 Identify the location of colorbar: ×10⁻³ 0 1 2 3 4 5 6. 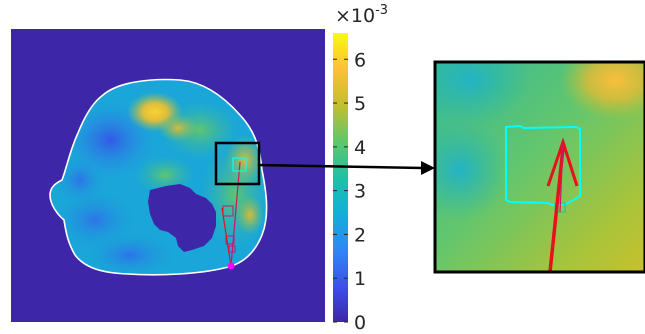
(360, 168).